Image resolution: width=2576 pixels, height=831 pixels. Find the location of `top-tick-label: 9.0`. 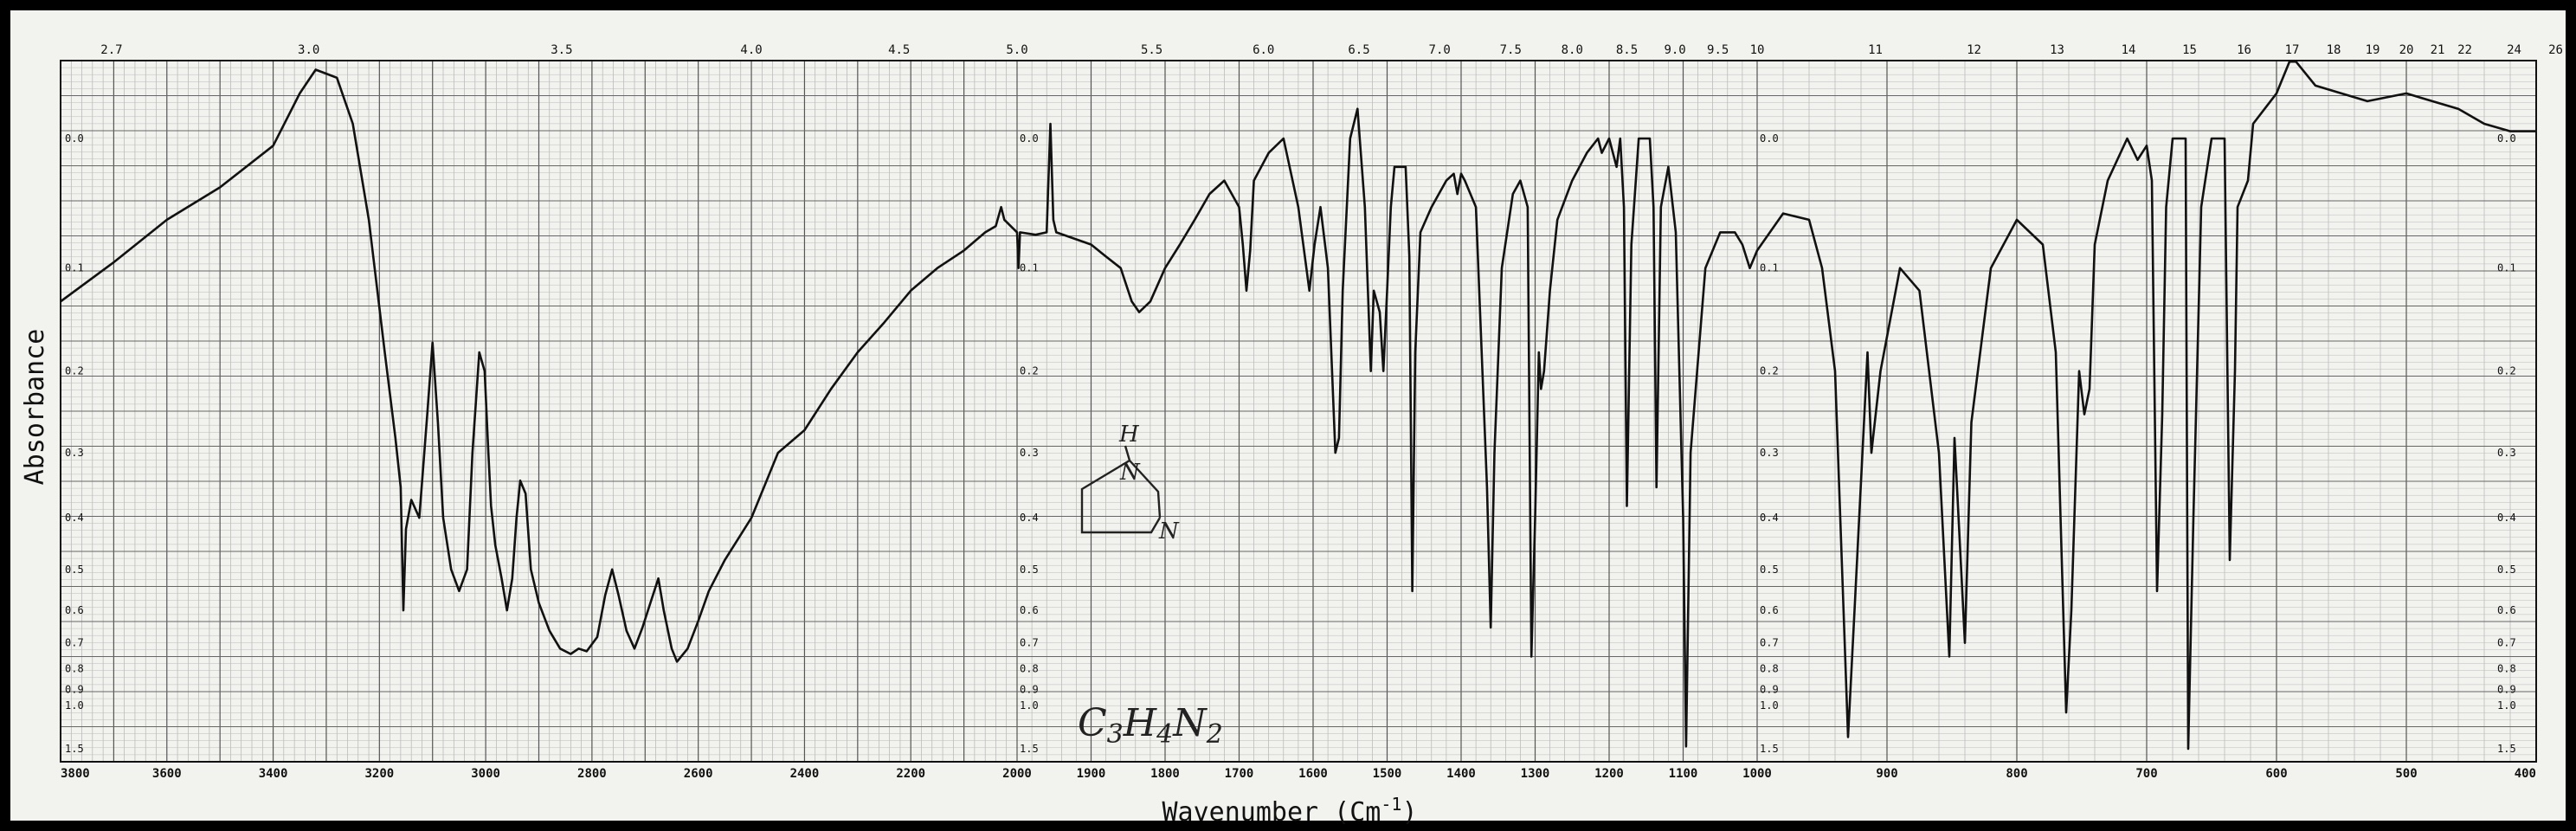

top-tick-label: 9.0 is located at coordinates (1674, 50).